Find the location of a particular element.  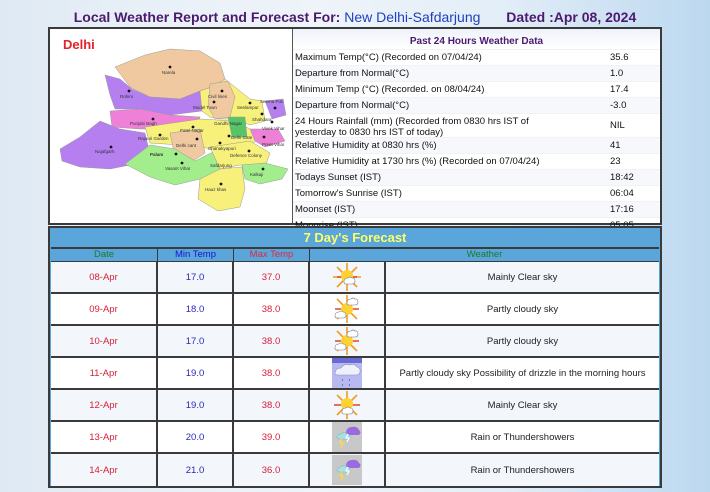

svg-text: Civil lines is located at coordinates (218, 96).